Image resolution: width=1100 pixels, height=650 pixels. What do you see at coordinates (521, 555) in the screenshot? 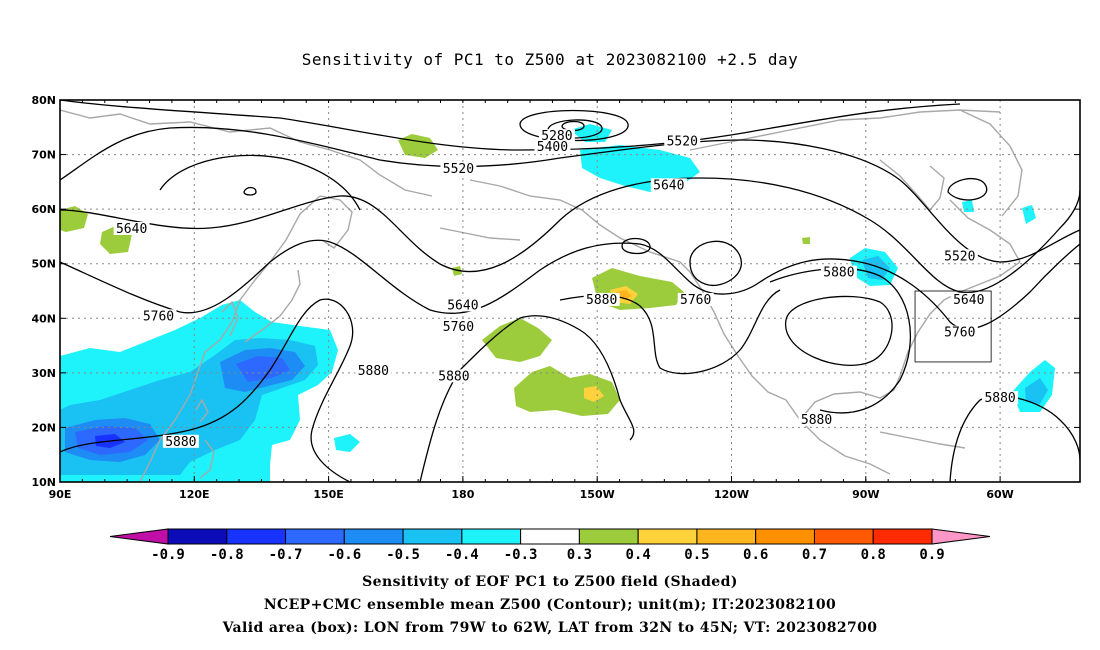
I see `colorbar-label: -0.3` at bounding box center [521, 555].